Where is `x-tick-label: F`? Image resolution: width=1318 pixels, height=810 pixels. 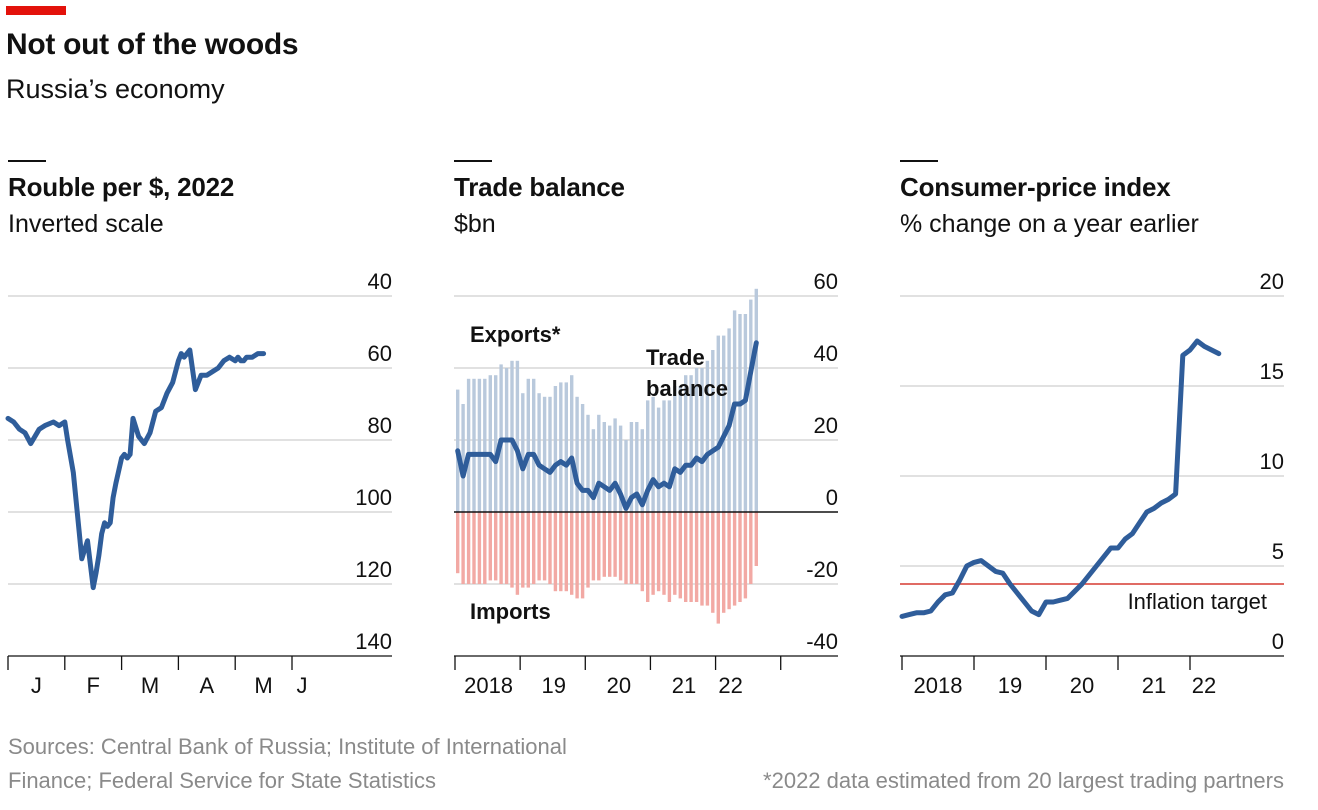
x-tick-label: F is located at coordinates (92, 685).